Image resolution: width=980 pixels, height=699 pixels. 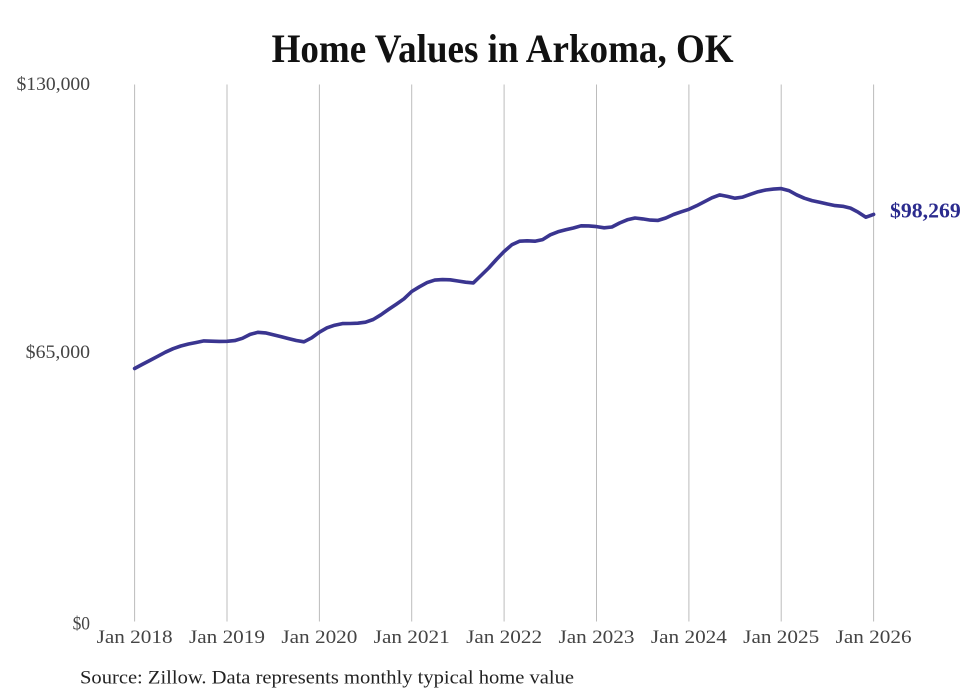 I want to click on svg-text: Jan 2022, so click(x=504, y=637).